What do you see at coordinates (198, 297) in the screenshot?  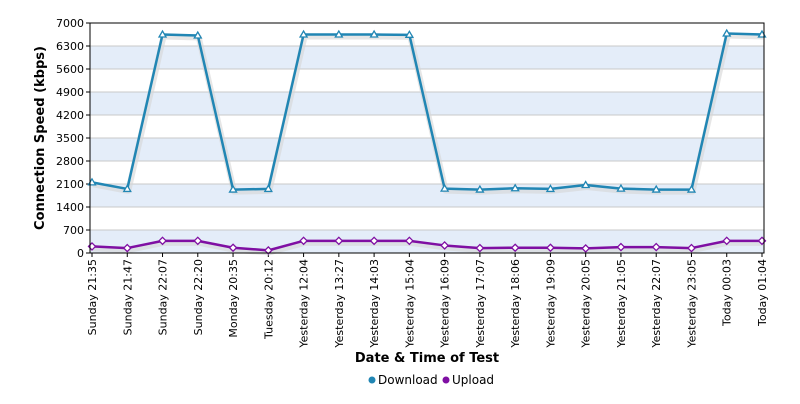 I see `x-tick-label: Sunday 22:20` at bounding box center [198, 297].